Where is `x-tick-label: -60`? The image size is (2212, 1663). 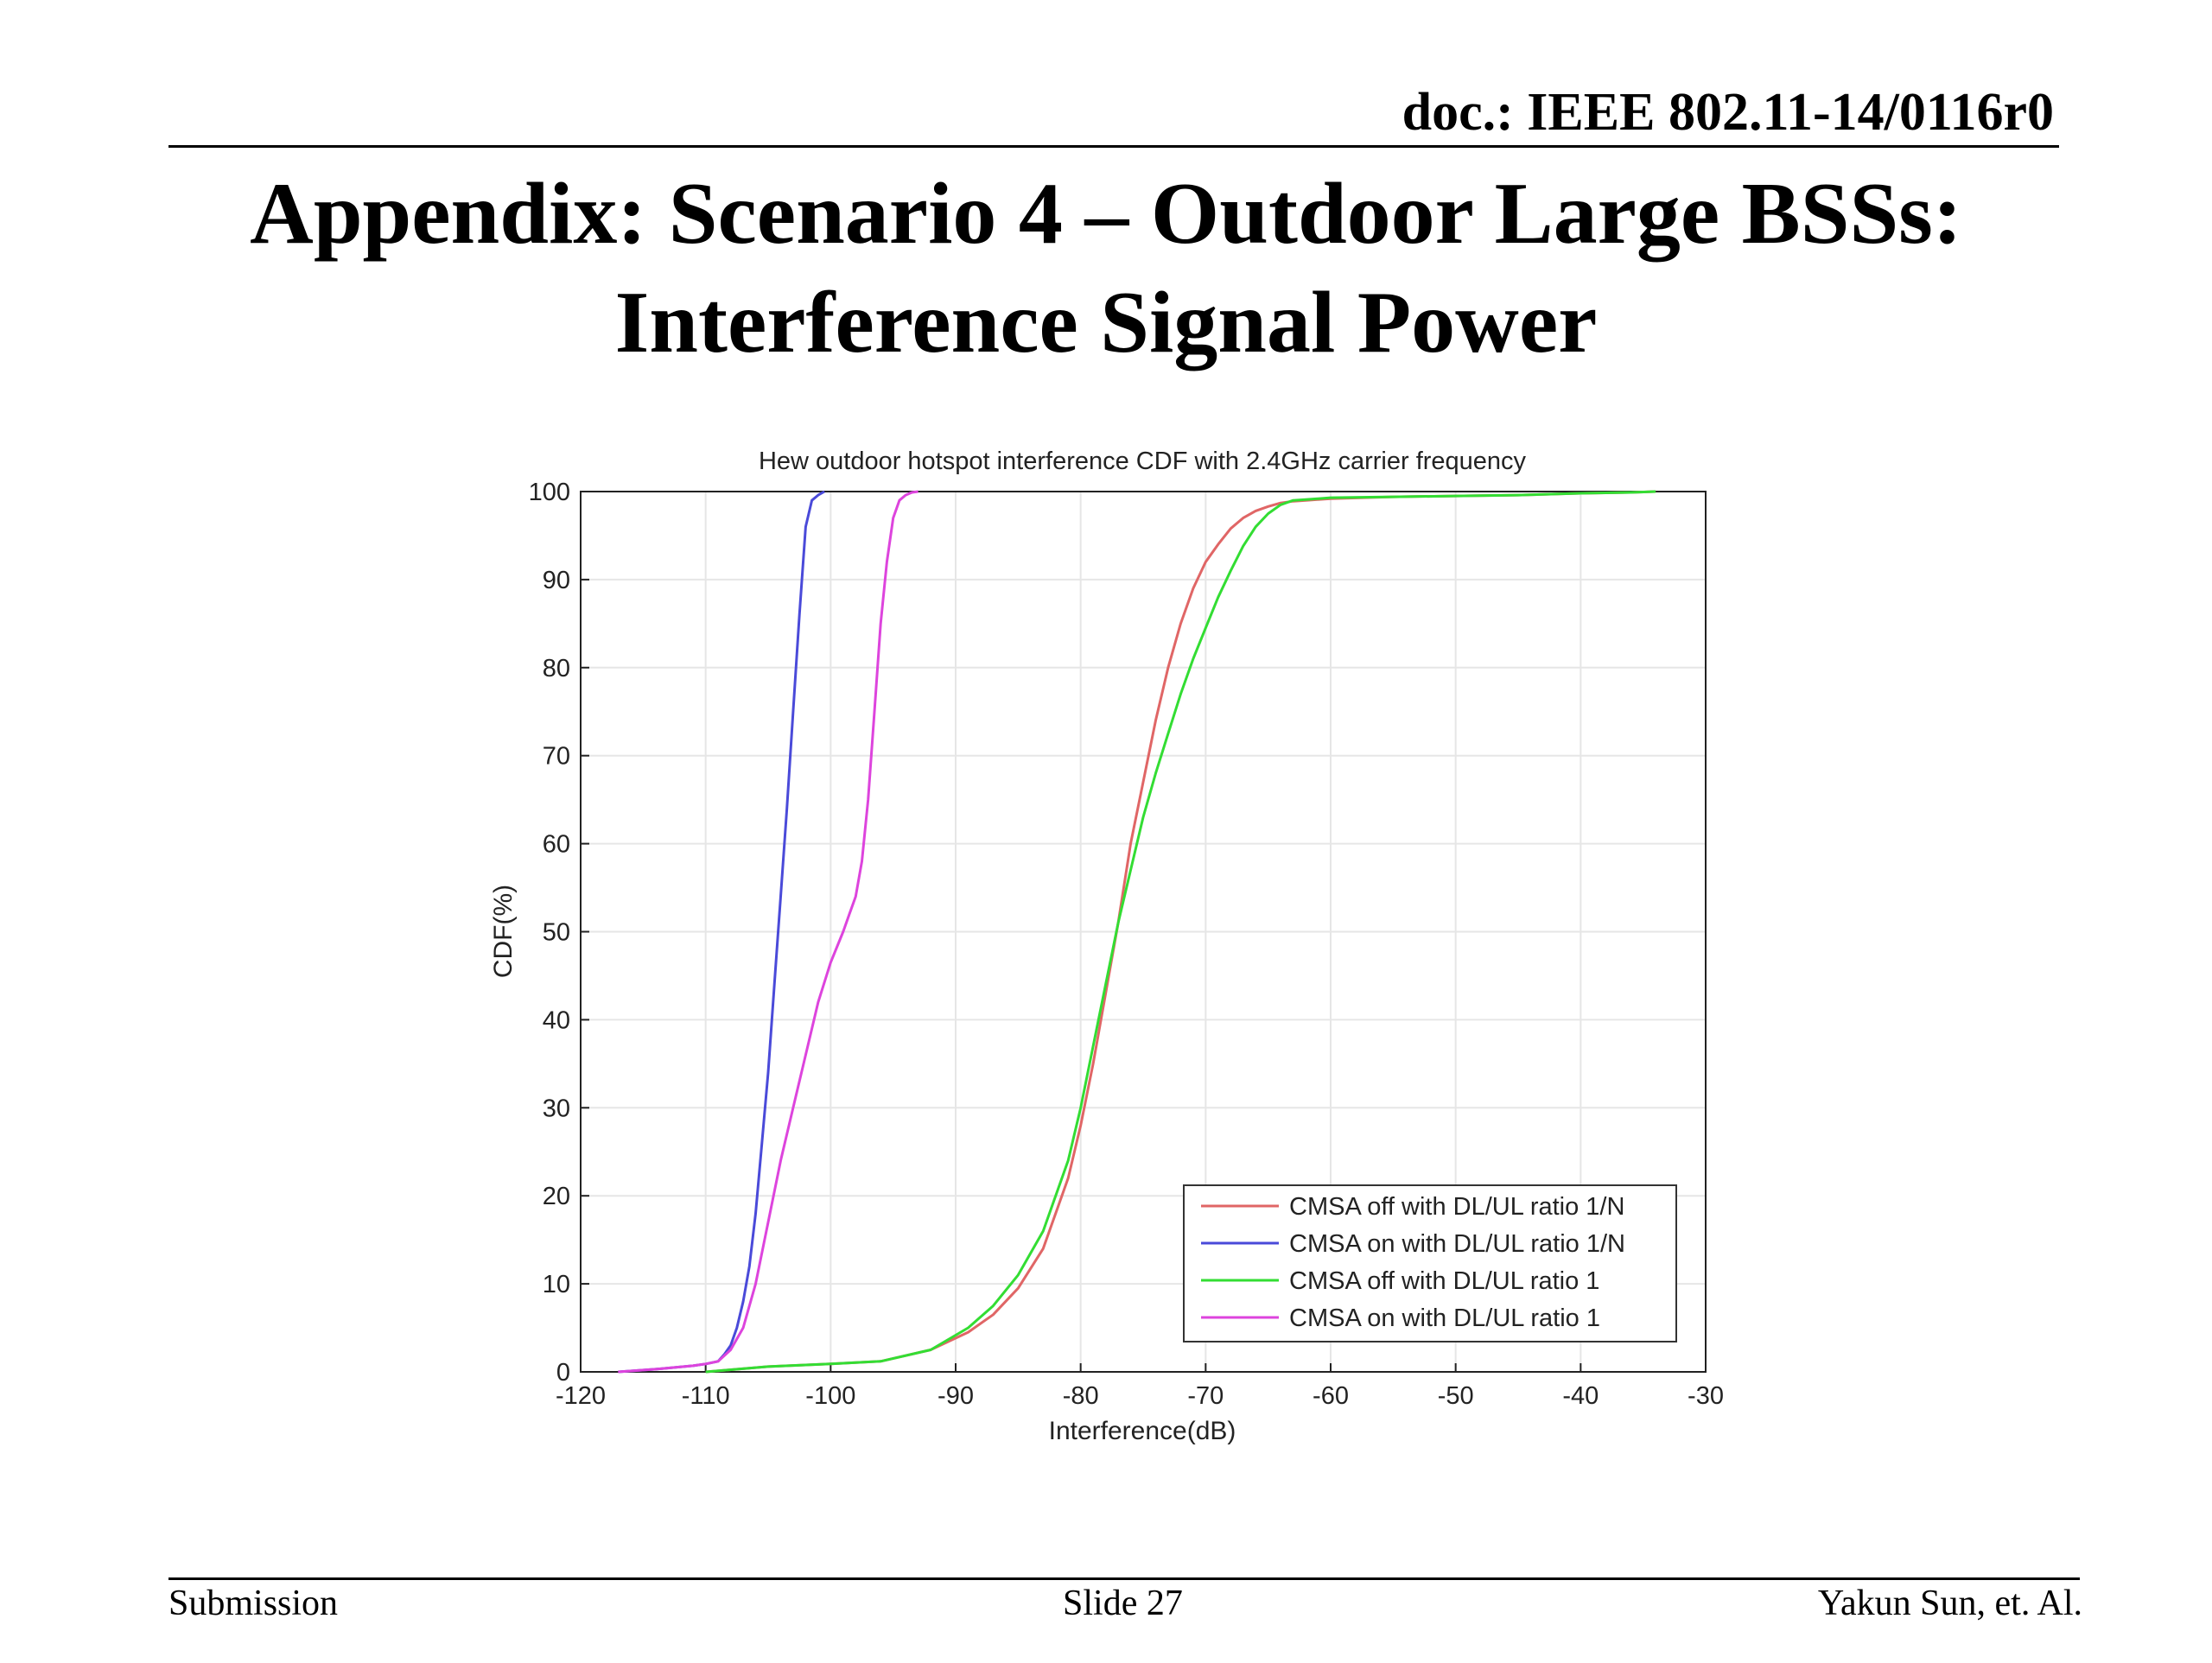
x-tick-label: -60 is located at coordinates (1331, 1396).